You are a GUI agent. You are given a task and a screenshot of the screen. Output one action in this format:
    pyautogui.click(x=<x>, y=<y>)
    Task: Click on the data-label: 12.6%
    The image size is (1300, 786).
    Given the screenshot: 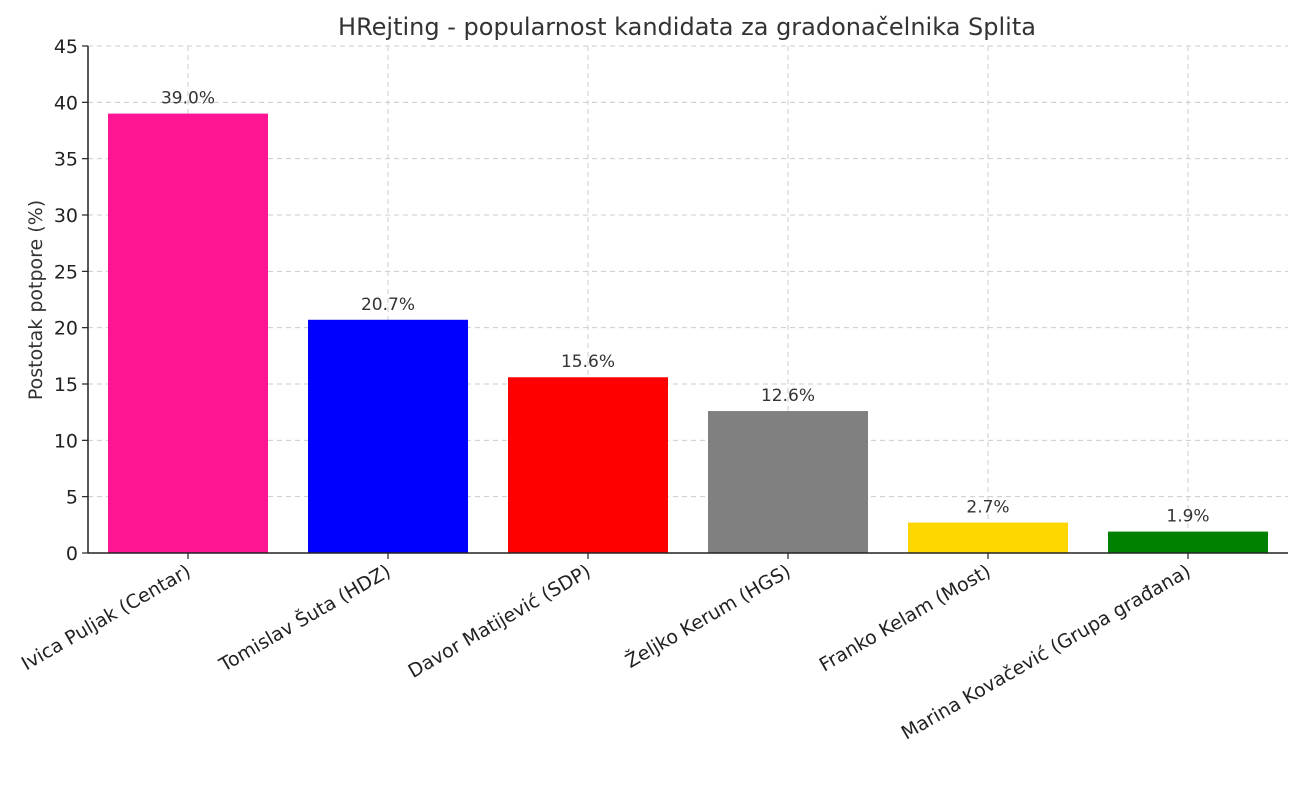 What is the action you would take?
    pyautogui.click(x=788, y=396)
    